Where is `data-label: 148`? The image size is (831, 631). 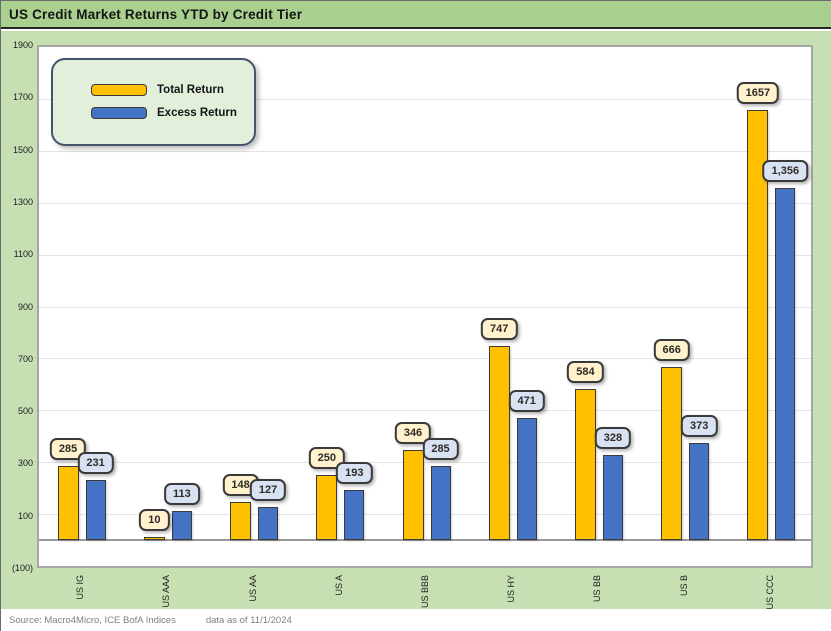
data-label: 148 is located at coordinates (240, 484).